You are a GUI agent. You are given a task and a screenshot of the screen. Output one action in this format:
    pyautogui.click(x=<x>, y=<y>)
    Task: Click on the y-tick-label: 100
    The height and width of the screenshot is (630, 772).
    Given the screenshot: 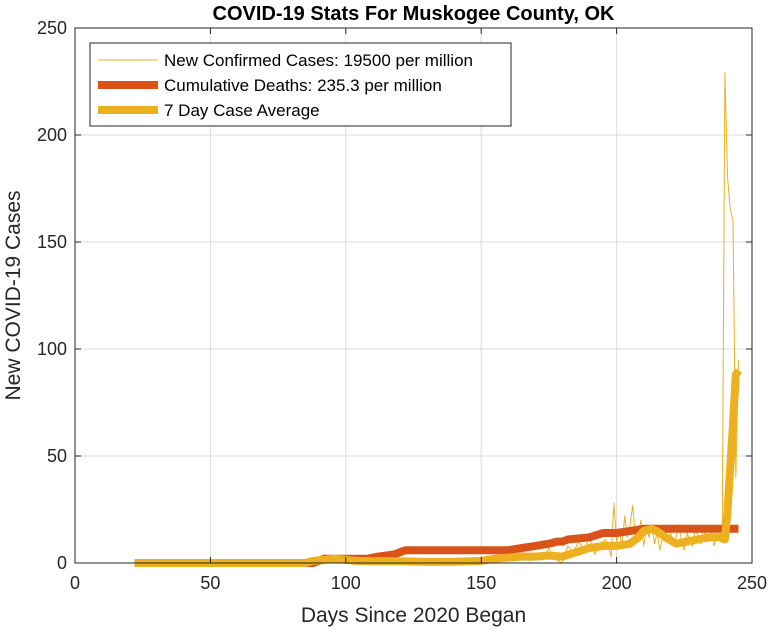 What is the action you would take?
    pyautogui.click(x=52, y=349)
    